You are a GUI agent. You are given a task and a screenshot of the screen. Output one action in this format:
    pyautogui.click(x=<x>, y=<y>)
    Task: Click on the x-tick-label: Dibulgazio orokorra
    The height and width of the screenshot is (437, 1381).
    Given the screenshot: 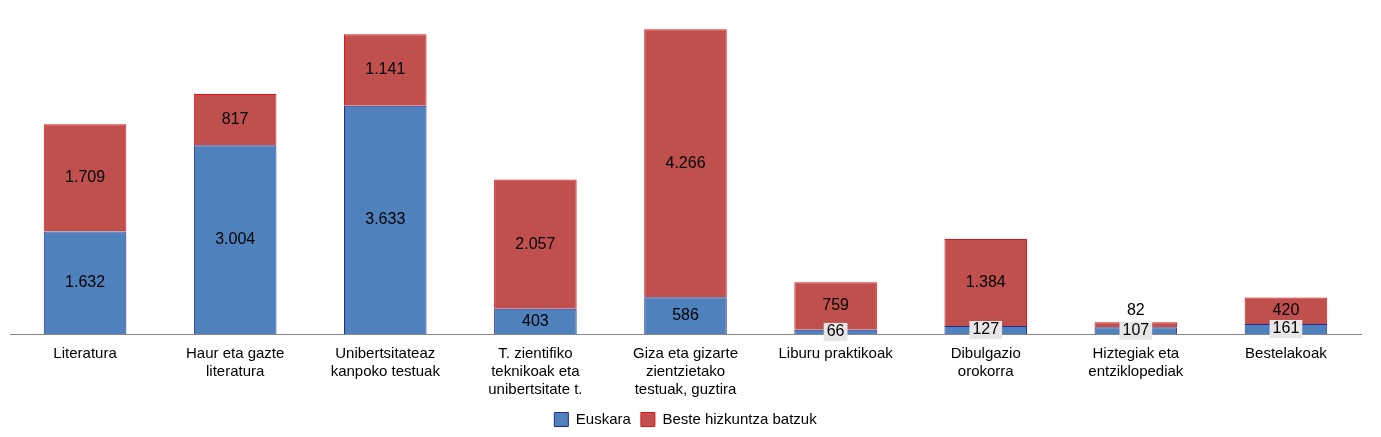 What is the action you would take?
    pyautogui.click(x=985, y=362)
    